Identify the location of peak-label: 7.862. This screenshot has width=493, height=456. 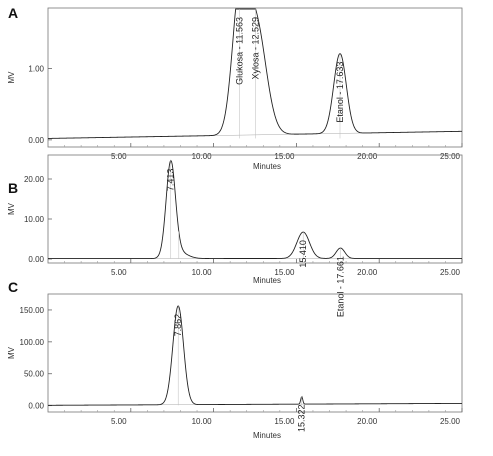
(178, 325).